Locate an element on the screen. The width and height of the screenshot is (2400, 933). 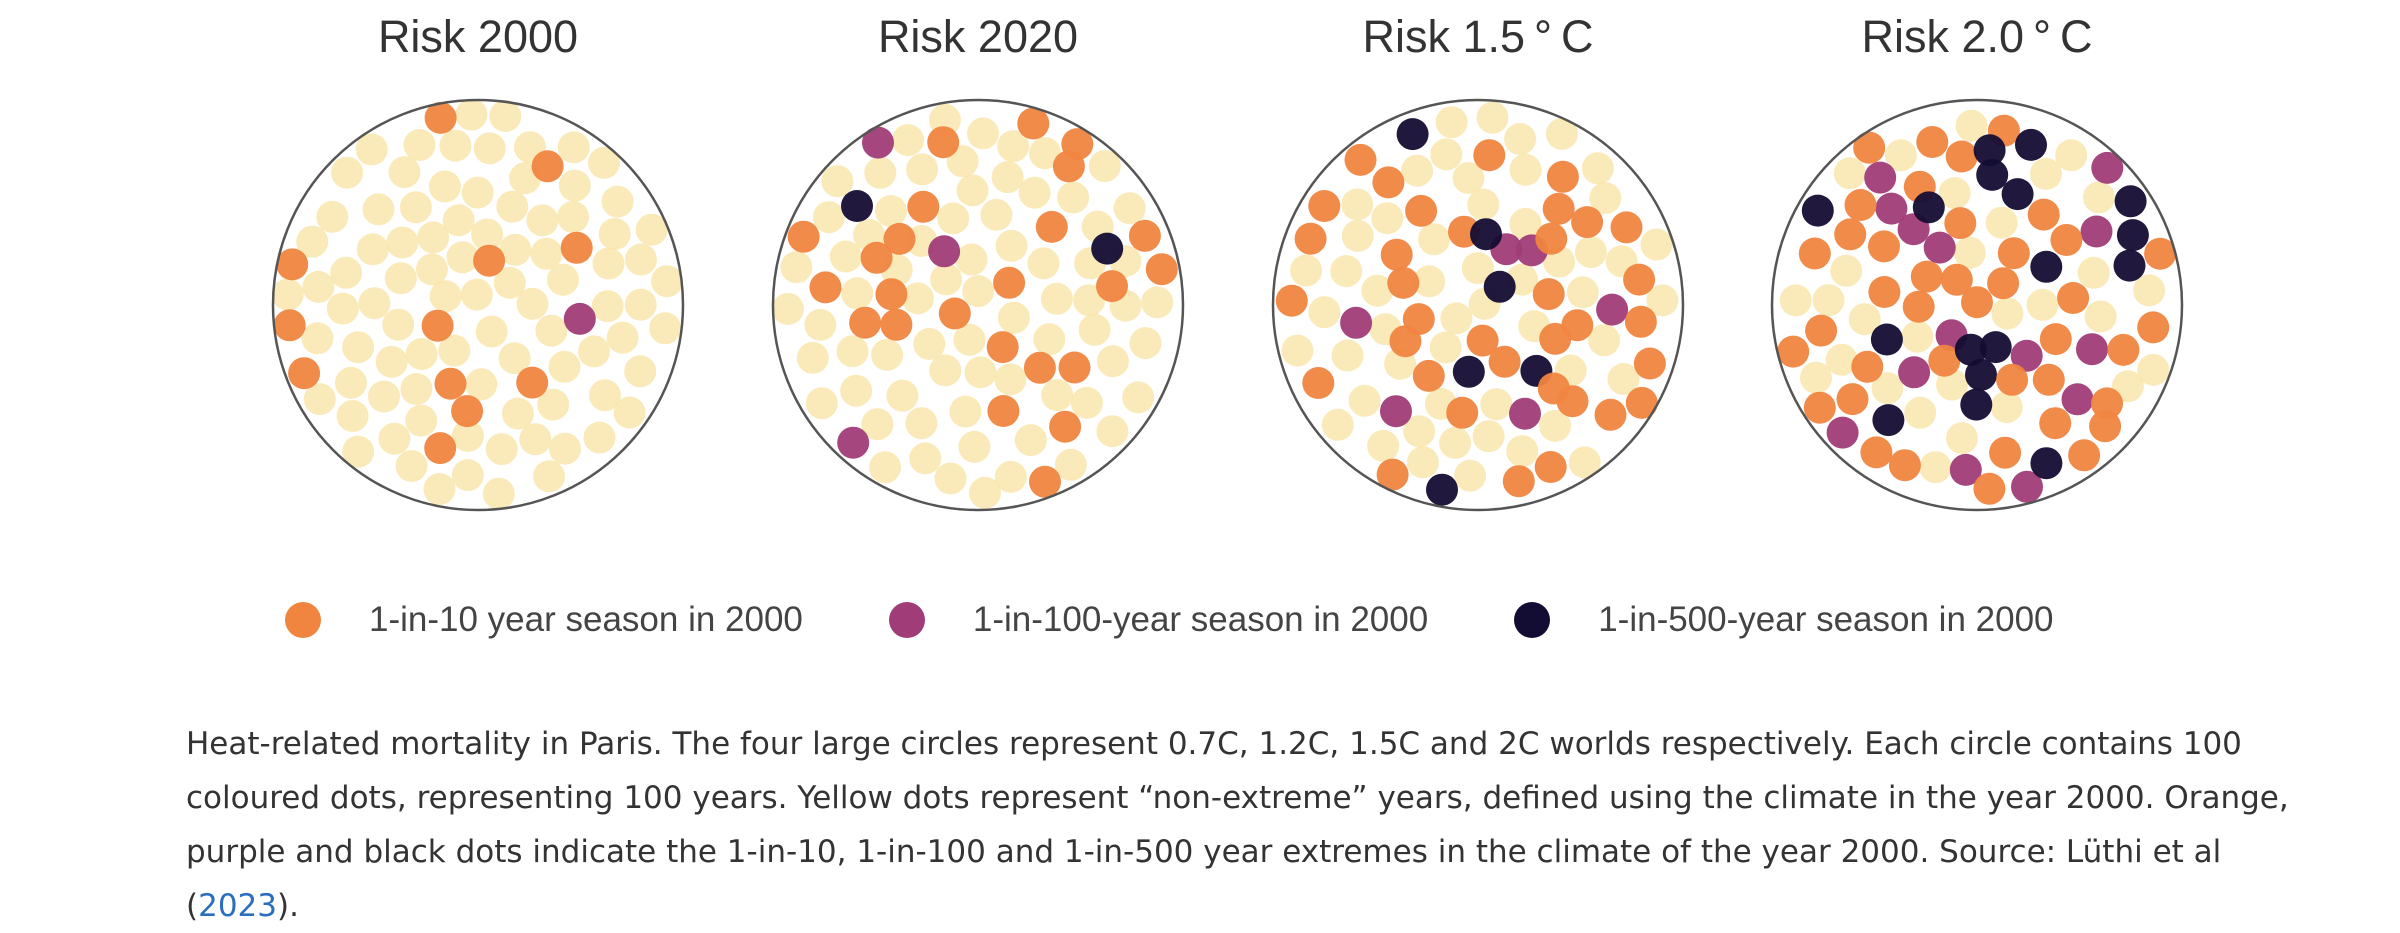
panel-risk-2-0c: Risk 2.0 ° C is located at coordinates (1977, 261).